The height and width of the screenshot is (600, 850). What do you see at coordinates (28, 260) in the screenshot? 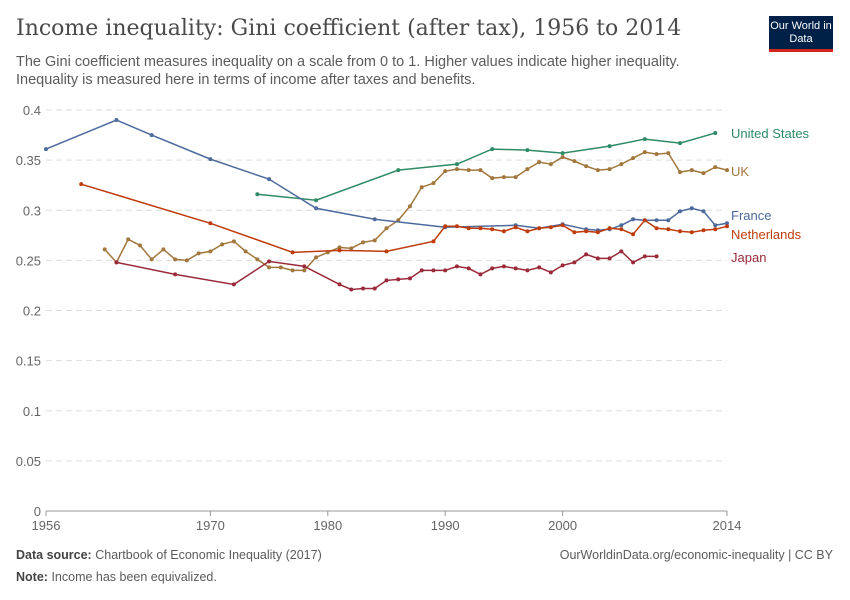
I see `y-tick-label: 0.25` at bounding box center [28, 260].